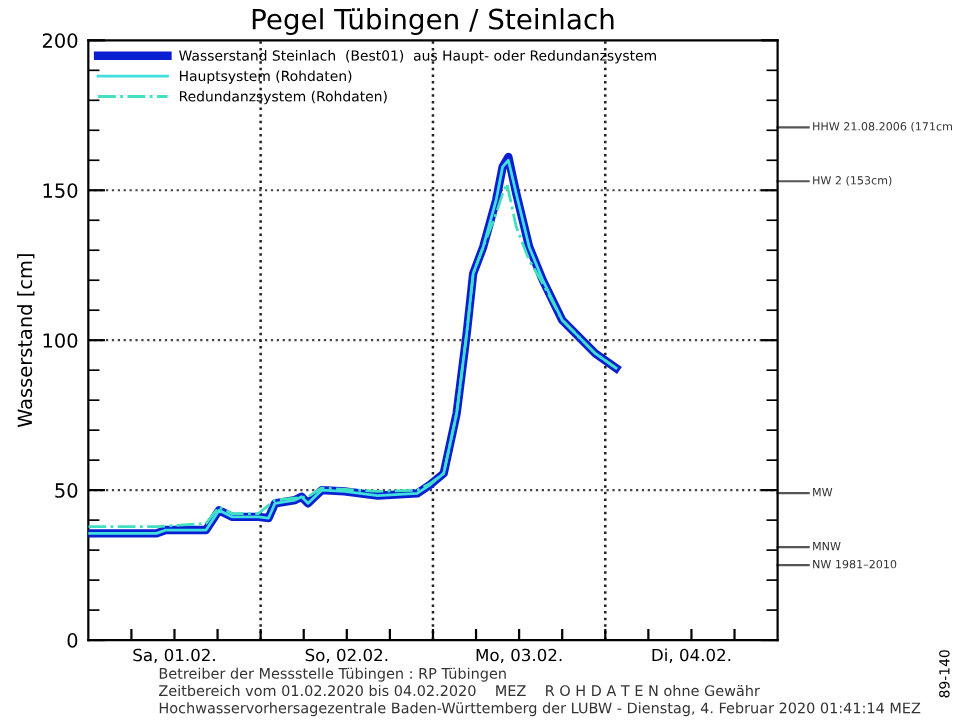  Describe the element at coordinates (174, 656) in the screenshot. I see `x-tick-label: Sa, 01.02.` at that location.